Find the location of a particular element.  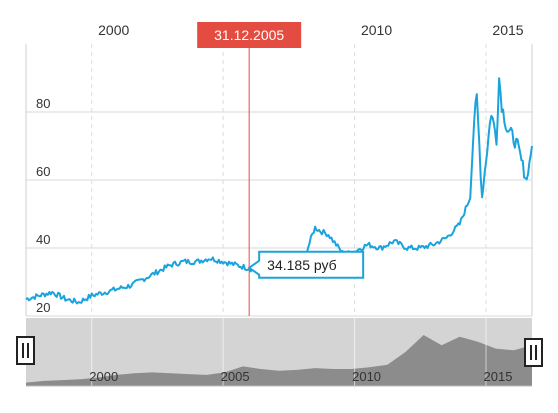

crosshair-date-badge: 31.12.2005 is located at coordinates (249, 35).